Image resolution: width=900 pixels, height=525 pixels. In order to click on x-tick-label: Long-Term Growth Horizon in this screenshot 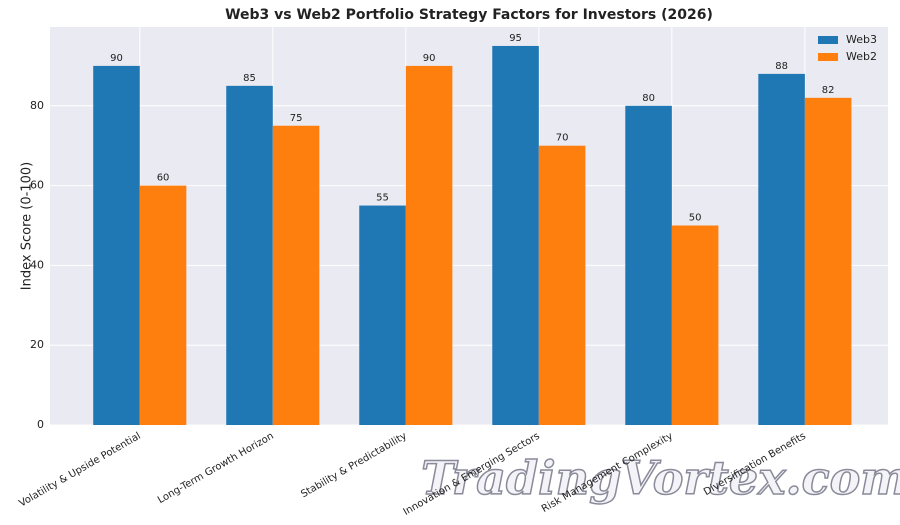, I will do `click(216, 468)`.